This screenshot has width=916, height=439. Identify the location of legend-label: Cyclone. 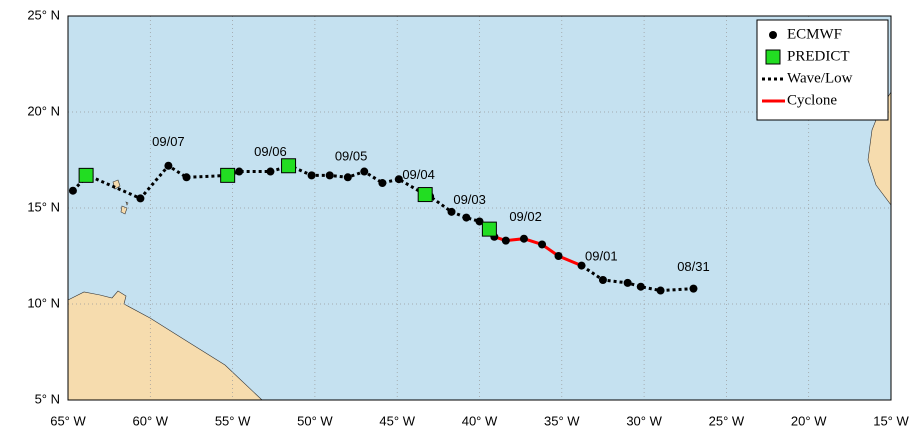
(812, 100).